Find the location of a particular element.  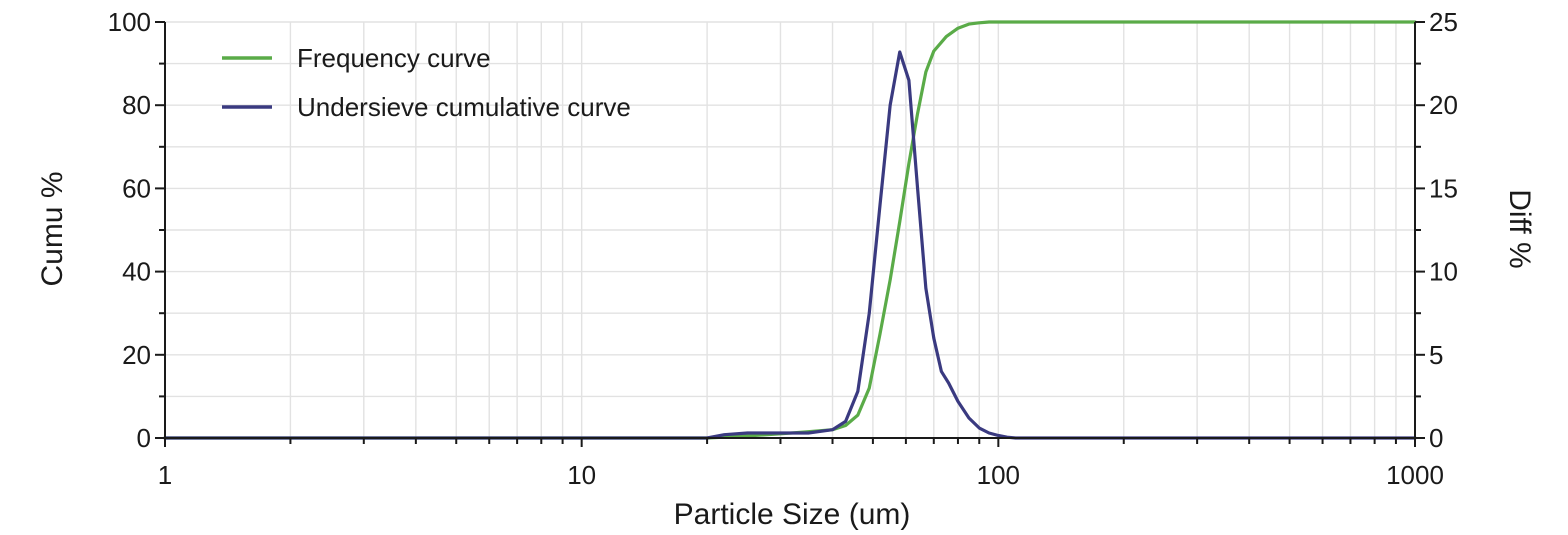

x-tick-label: 10 is located at coordinates (581, 475).